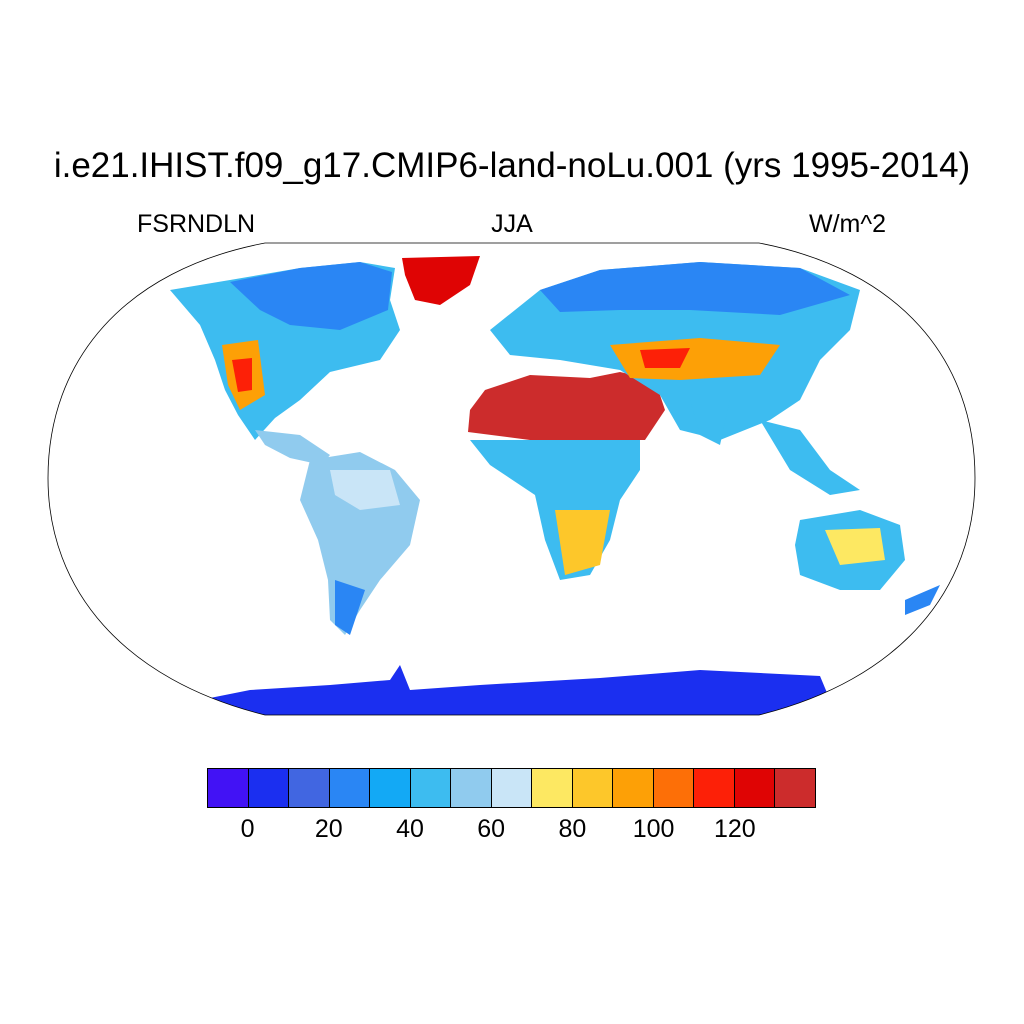 The image size is (1024, 1024). I want to click on colorbar-tick-label: 60, so click(491, 829).